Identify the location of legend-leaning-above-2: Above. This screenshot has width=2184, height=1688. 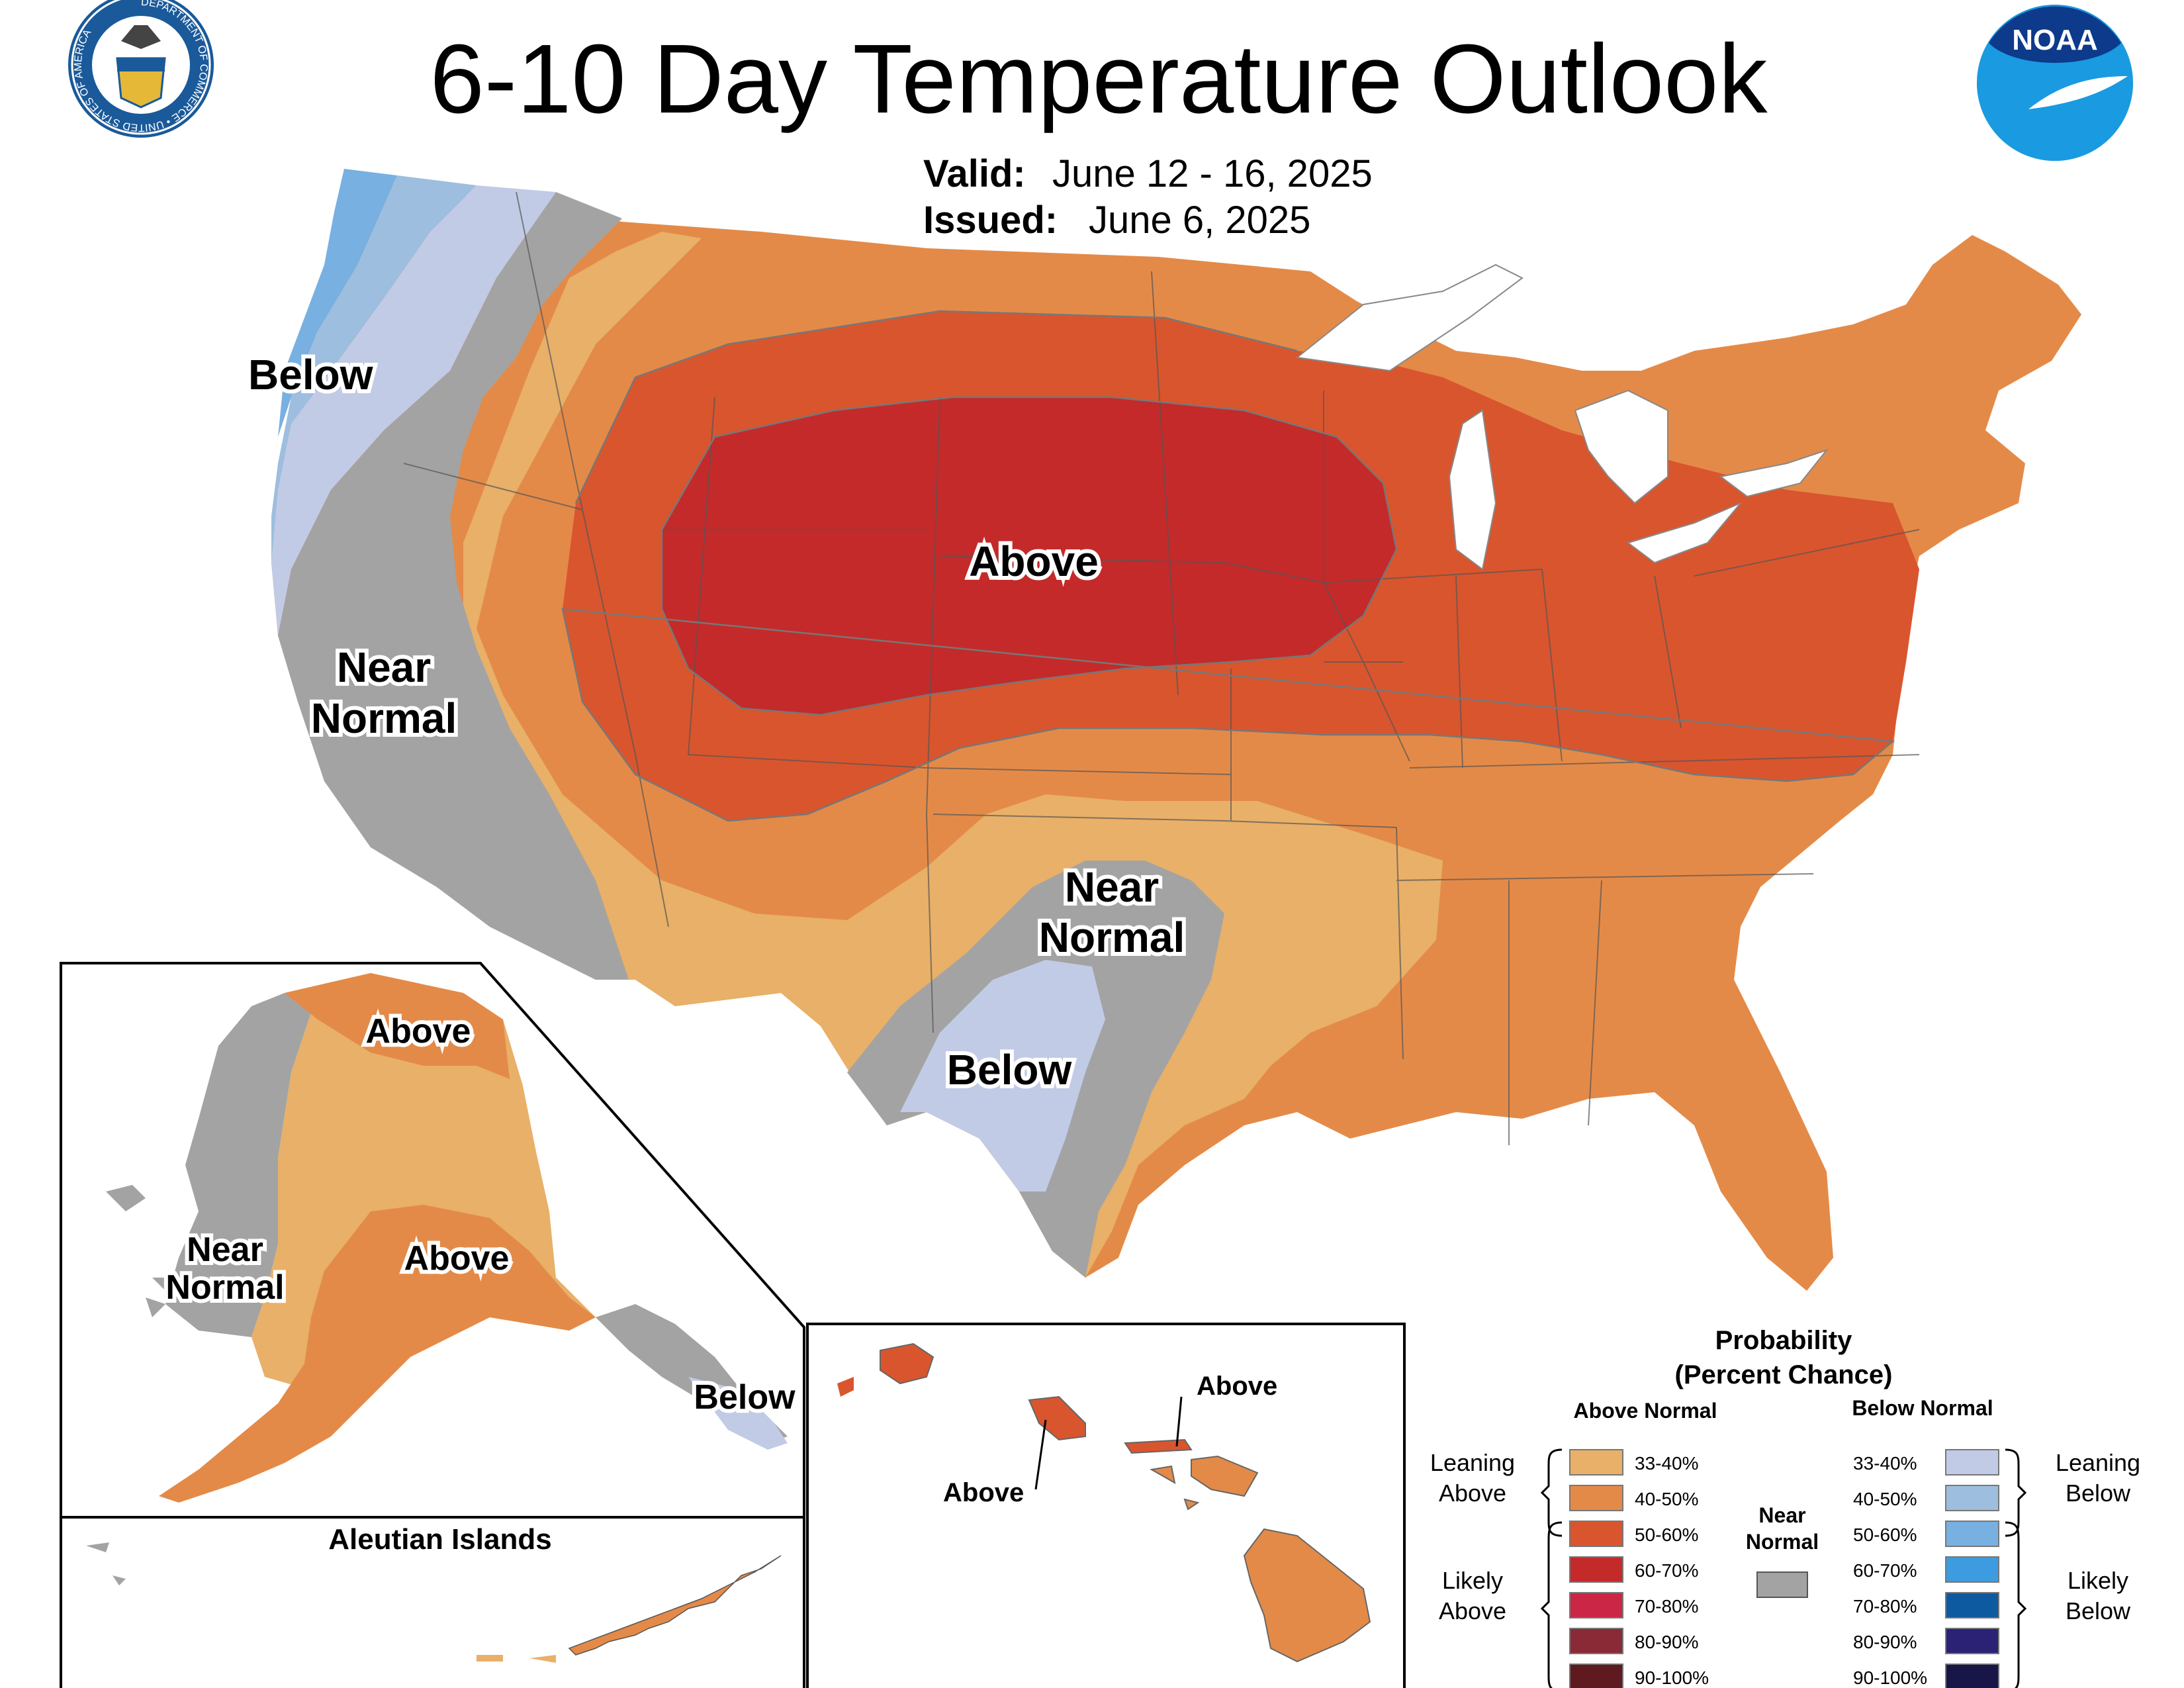
(1473, 1493).